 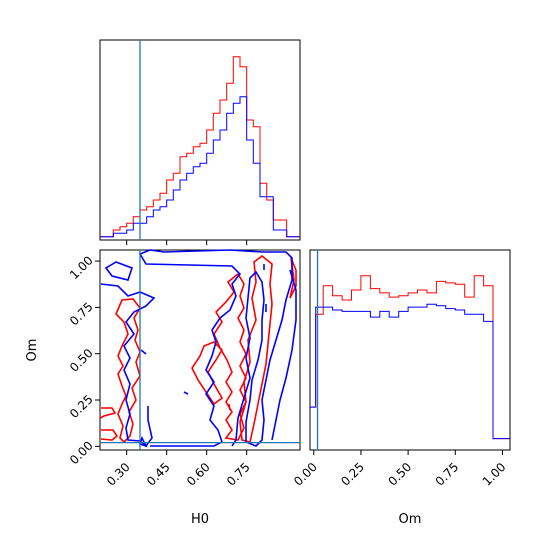 I want to click on contour-ytick-label-1: 0.25, so click(x=81, y=406).